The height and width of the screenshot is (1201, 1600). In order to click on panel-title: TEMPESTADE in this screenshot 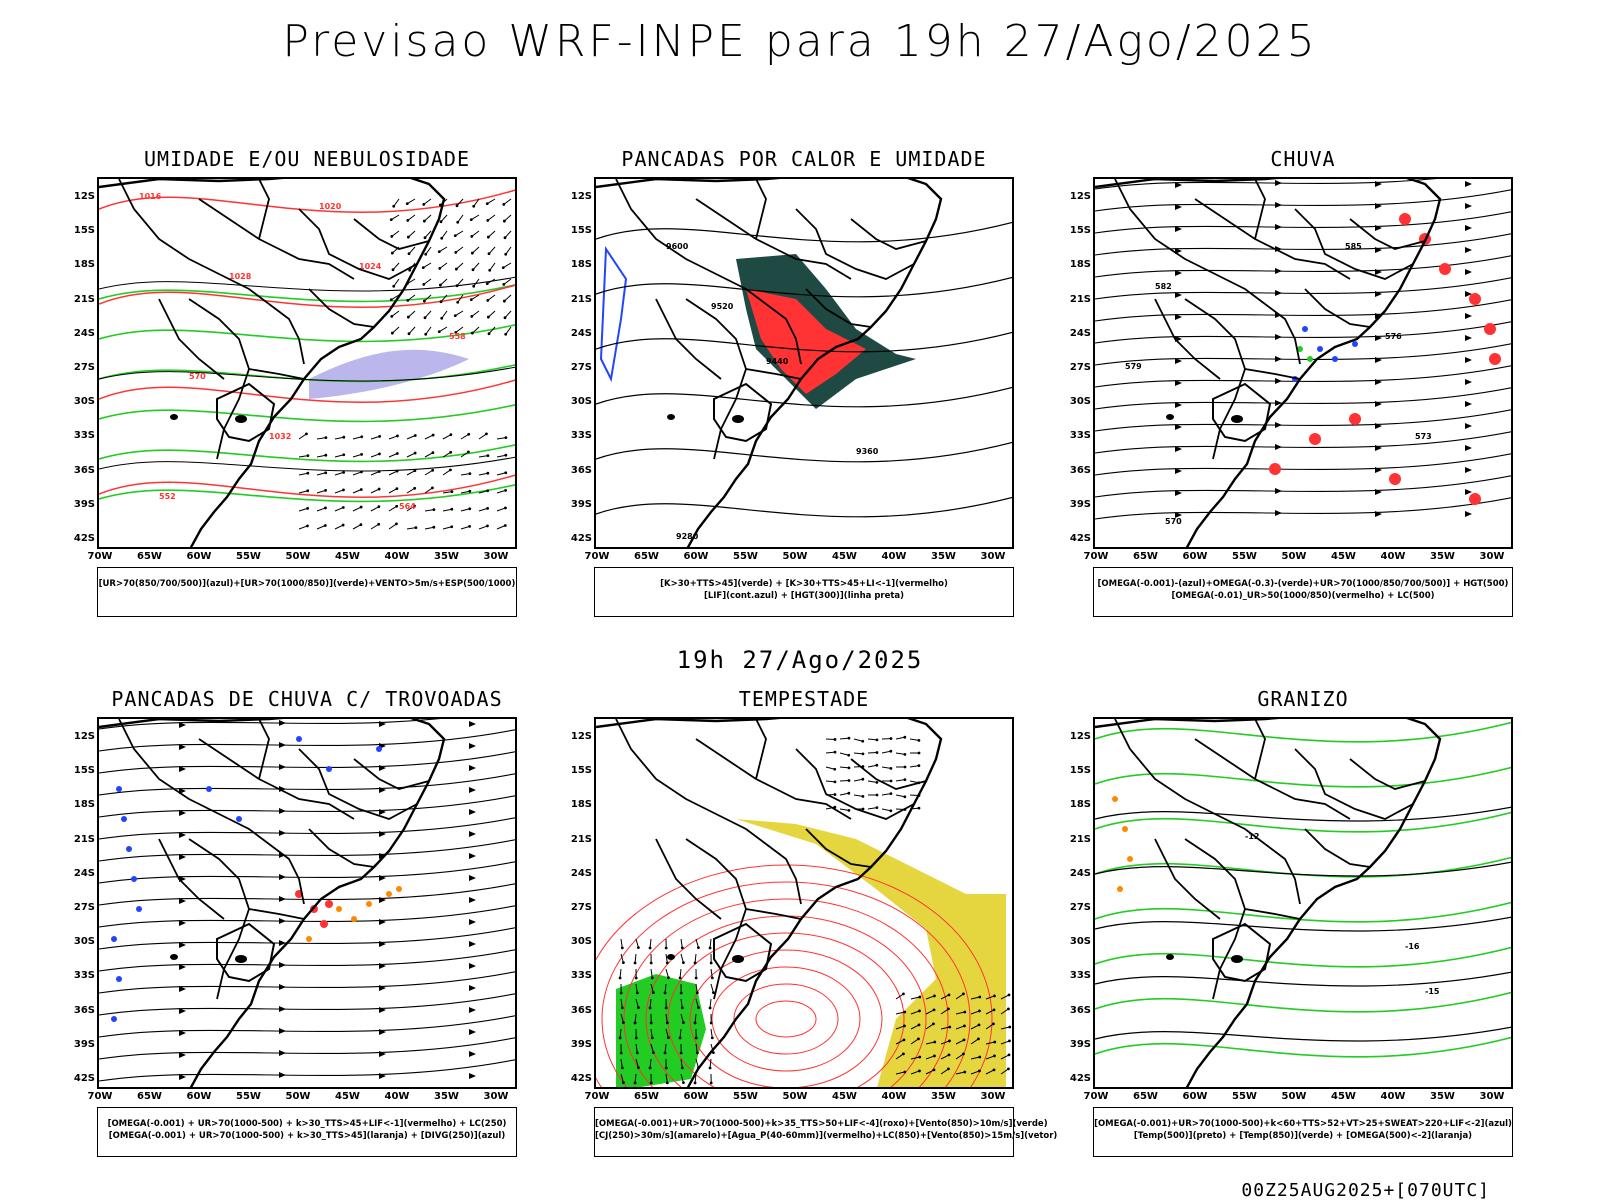, I will do `click(804, 699)`.